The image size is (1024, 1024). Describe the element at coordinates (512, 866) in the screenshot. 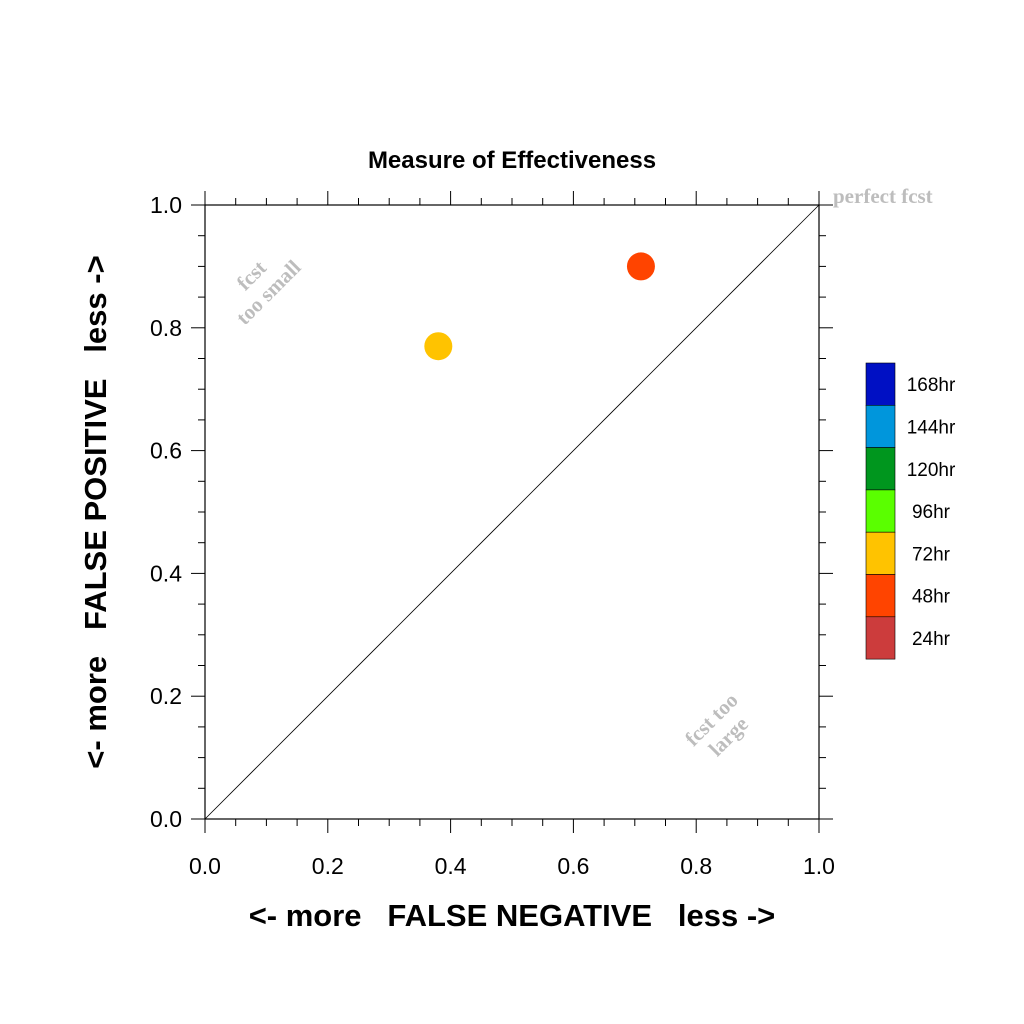

I see `x-tick-labels: 0.0 0.2 0.4 0.6 0.8 1.0` at that location.